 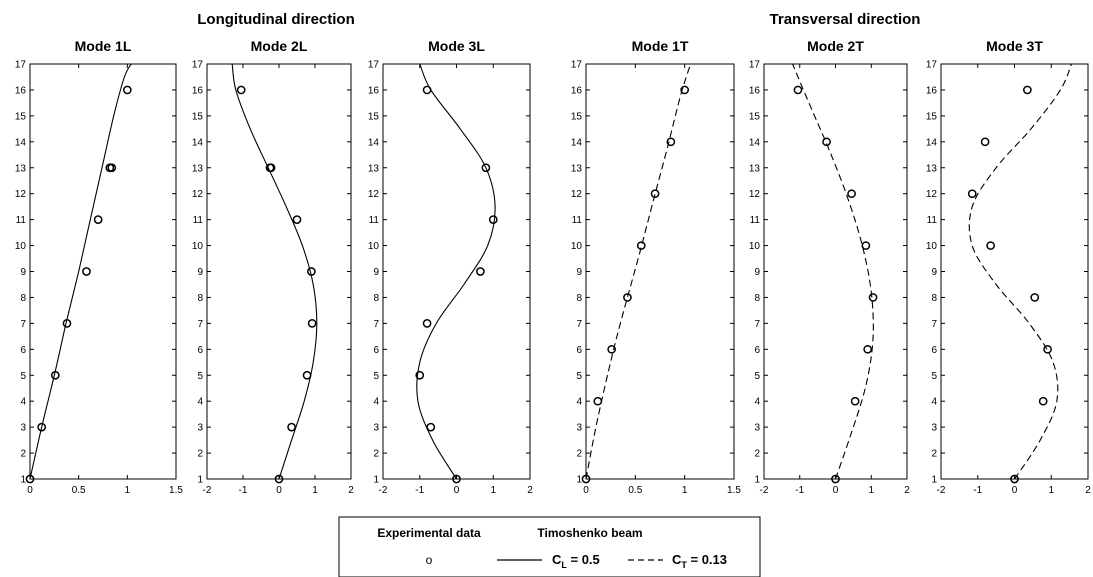 I want to click on y-tick-label: 3, so click(x=757, y=428).